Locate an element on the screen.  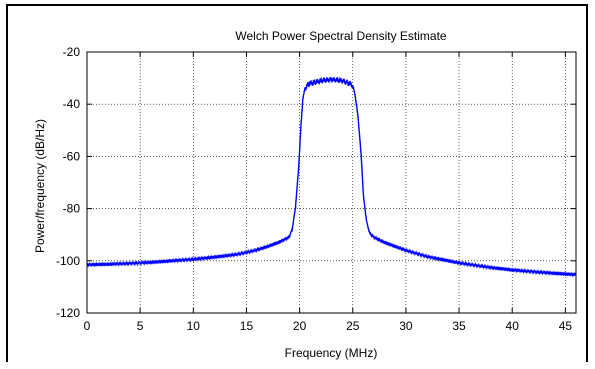
y-tick-label: -120 is located at coordinates (68, 313).